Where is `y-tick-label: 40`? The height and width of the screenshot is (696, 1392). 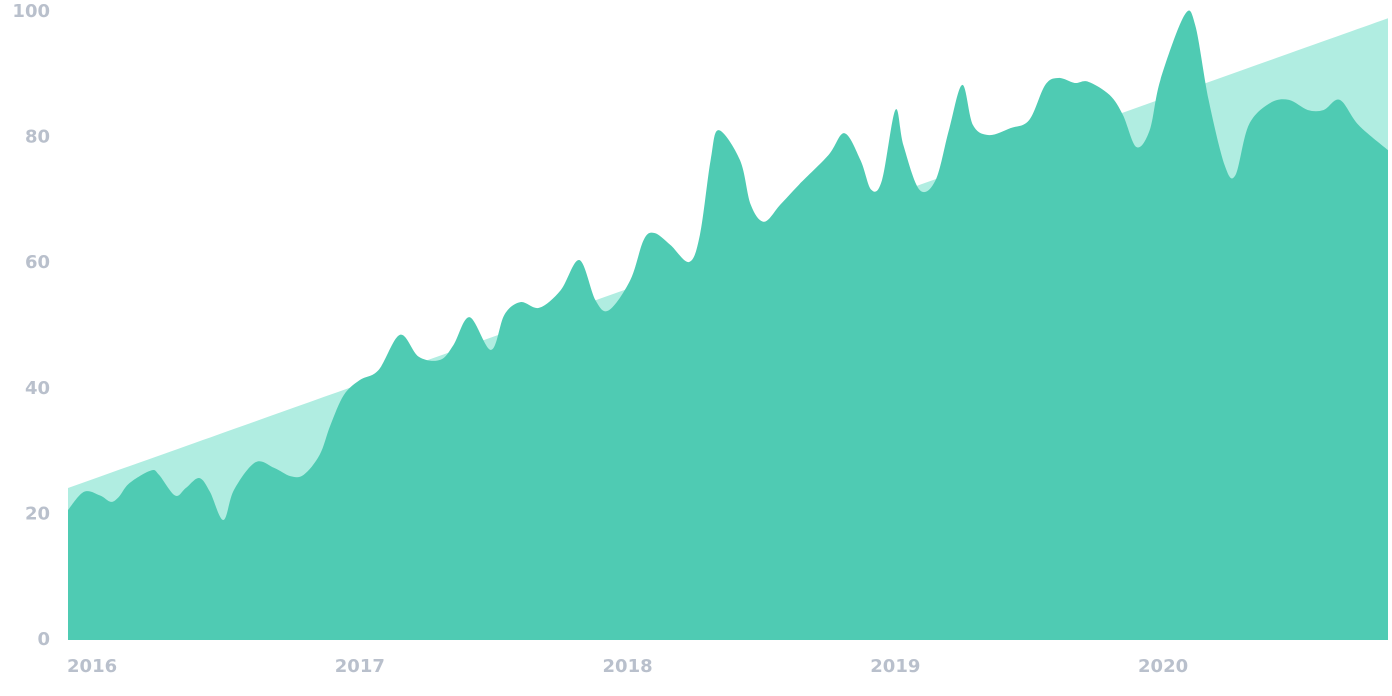
y-tick-label: 40 is located at coordinates (37, 388).